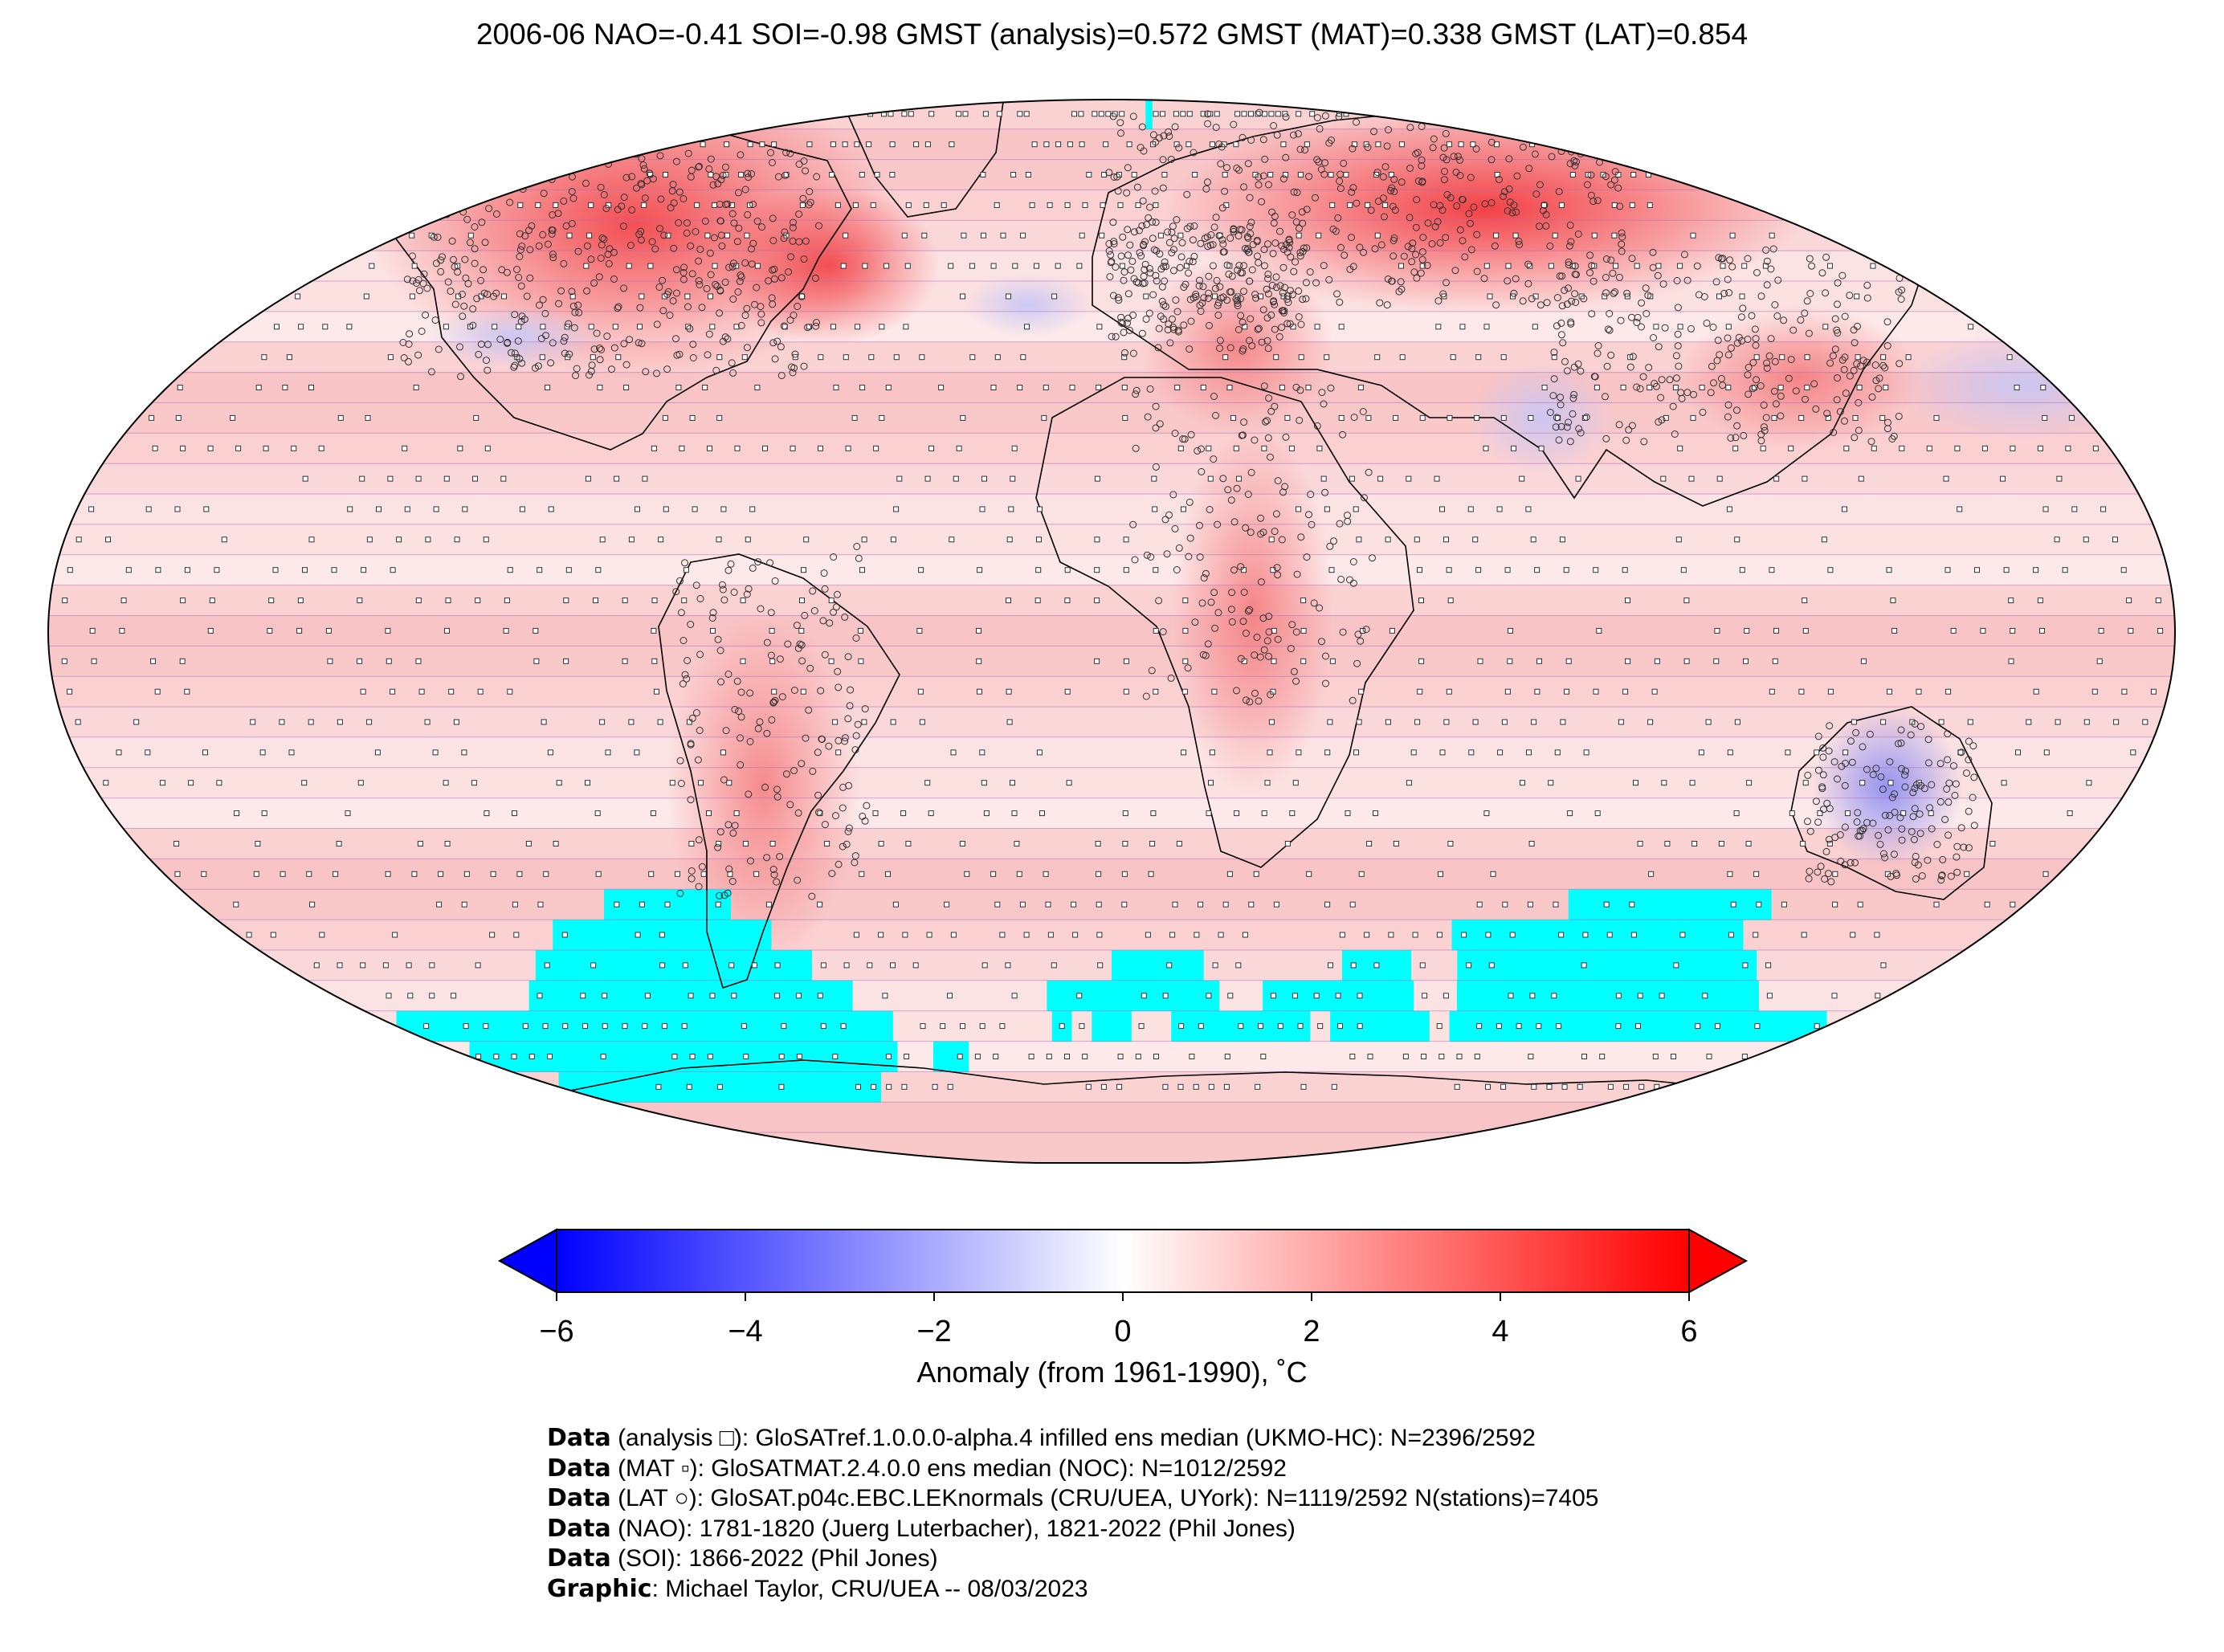 The image size is (2224, 1652). I want to click on colorbar-tick-label: −2, so click(934, 1331).